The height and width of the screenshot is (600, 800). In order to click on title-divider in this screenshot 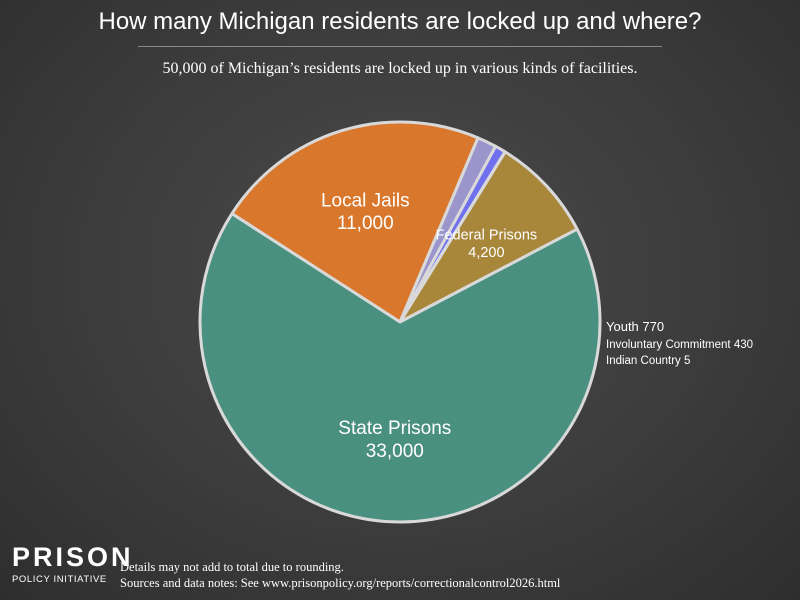, I will do `click(400, 46)`.